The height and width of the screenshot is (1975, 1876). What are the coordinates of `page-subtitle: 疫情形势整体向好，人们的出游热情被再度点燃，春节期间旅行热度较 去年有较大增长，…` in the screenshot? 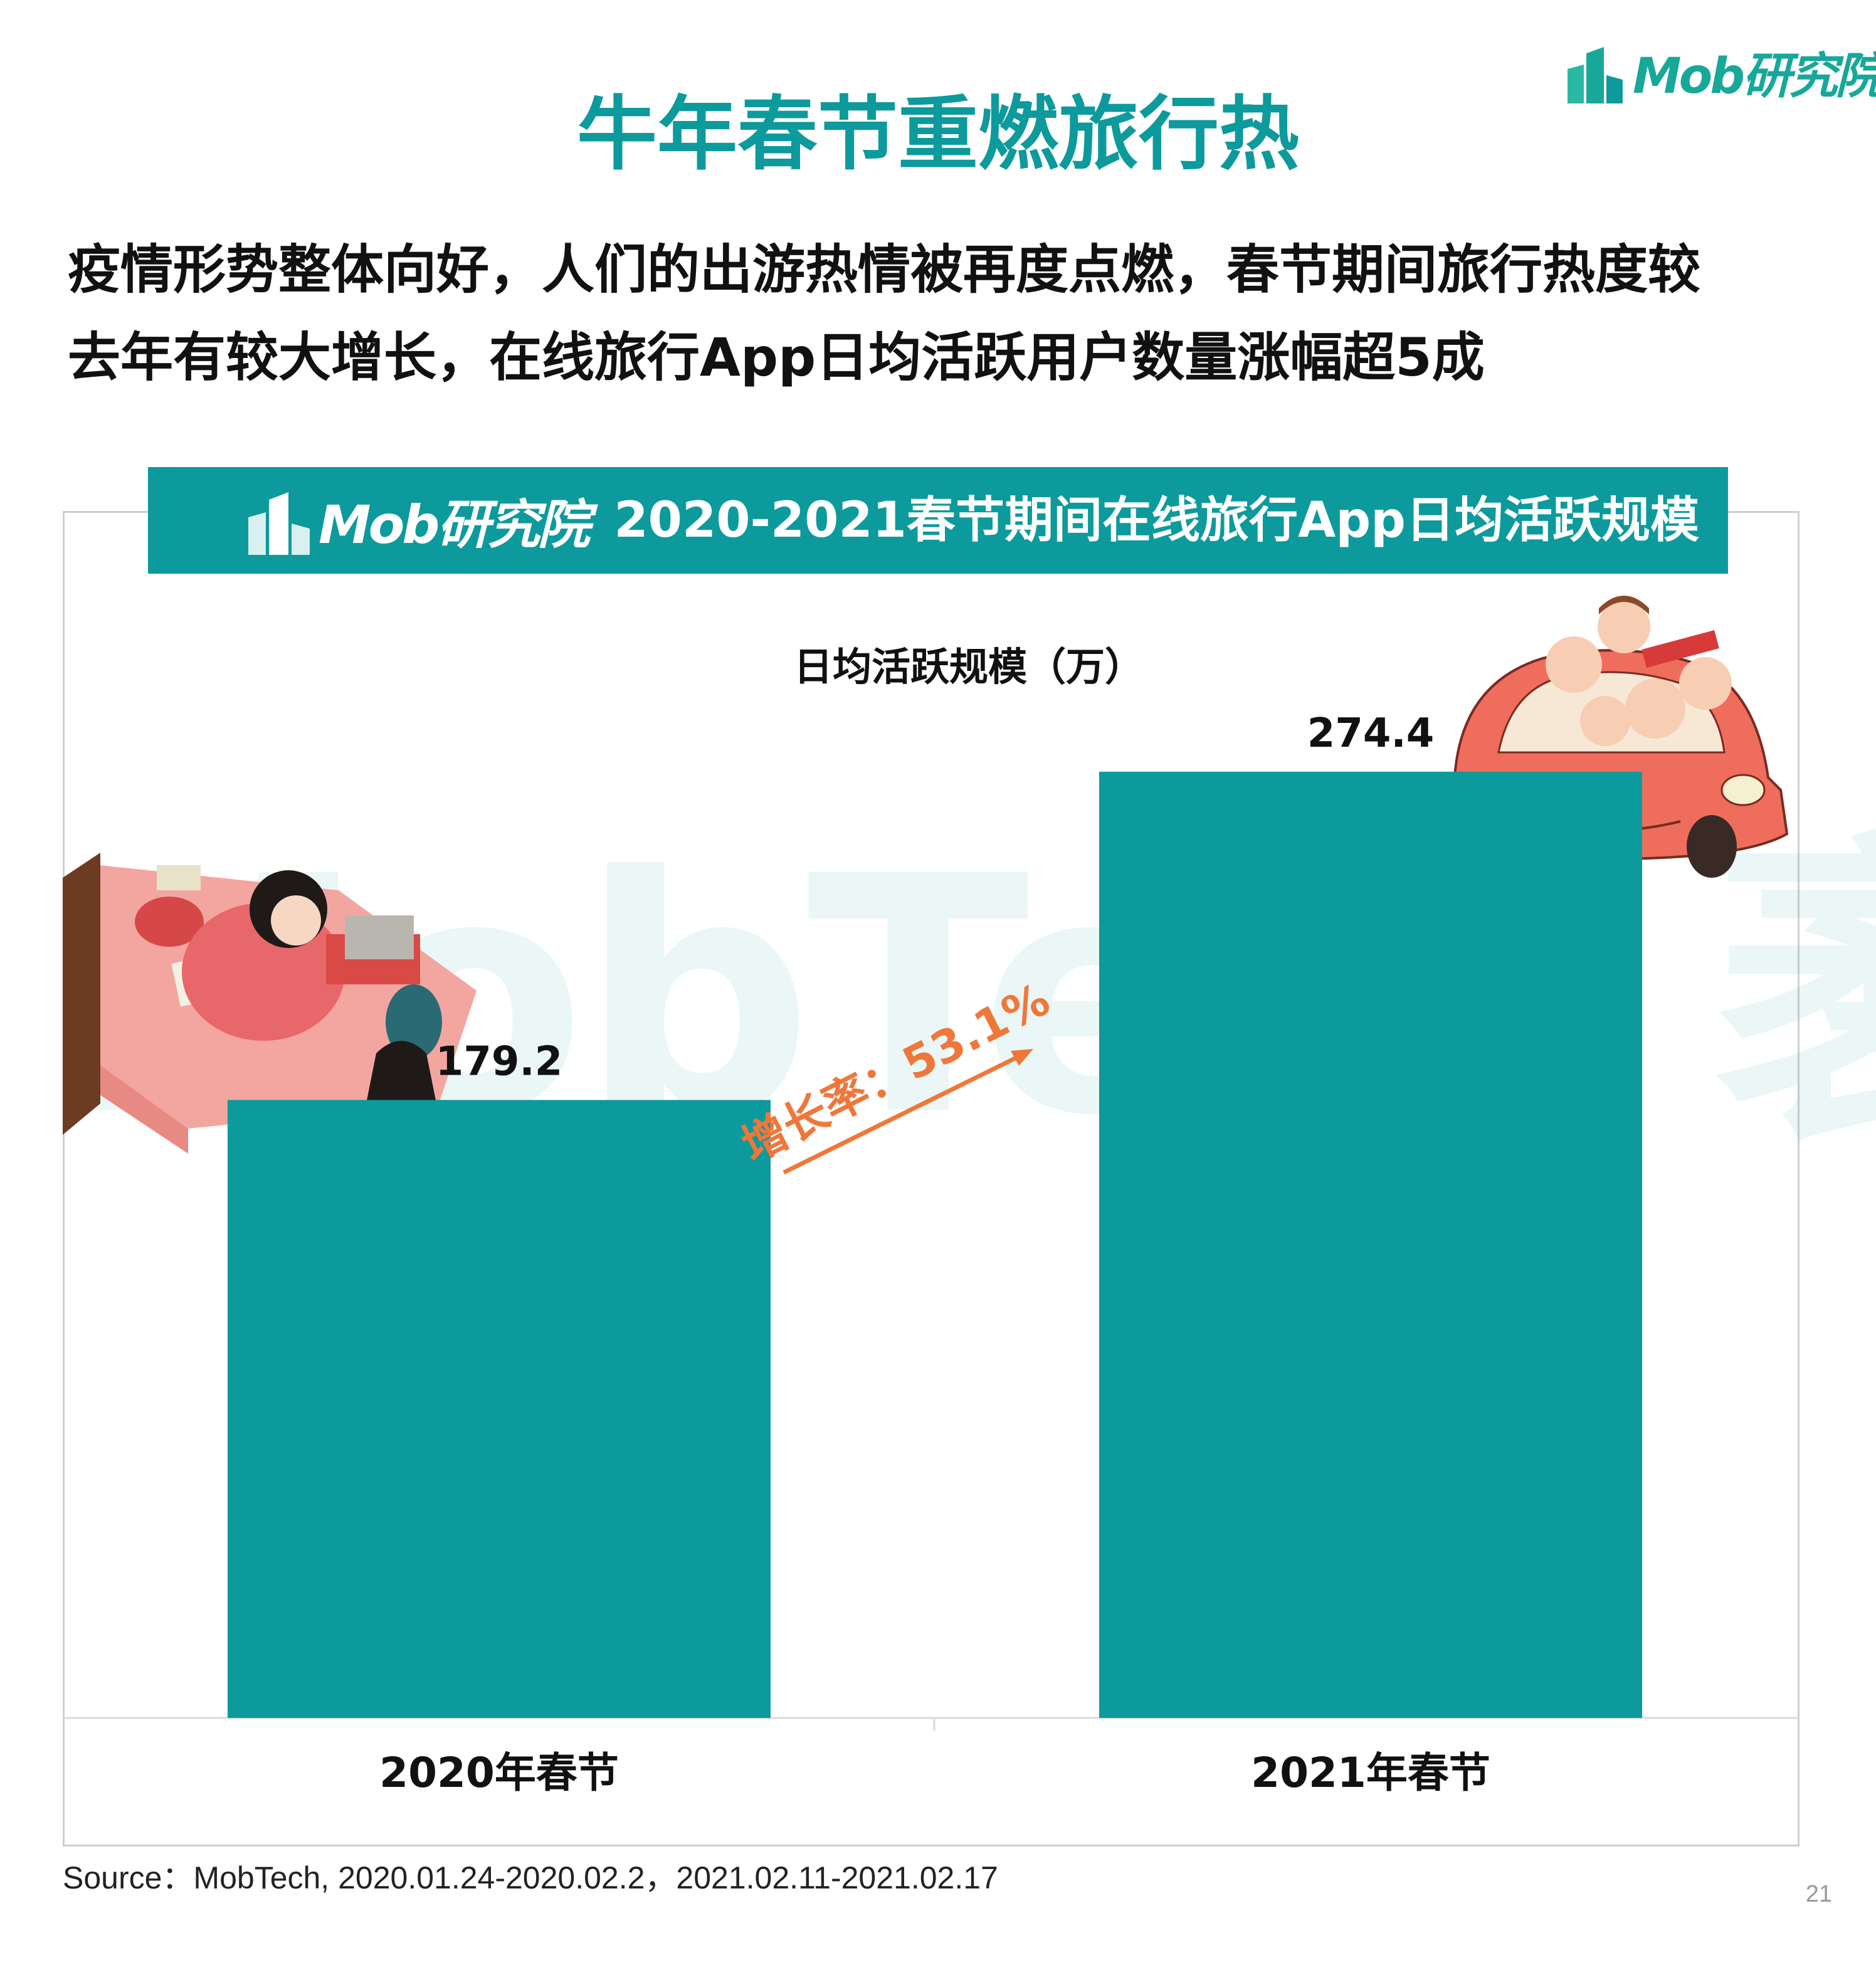 It's located at (945, 313).